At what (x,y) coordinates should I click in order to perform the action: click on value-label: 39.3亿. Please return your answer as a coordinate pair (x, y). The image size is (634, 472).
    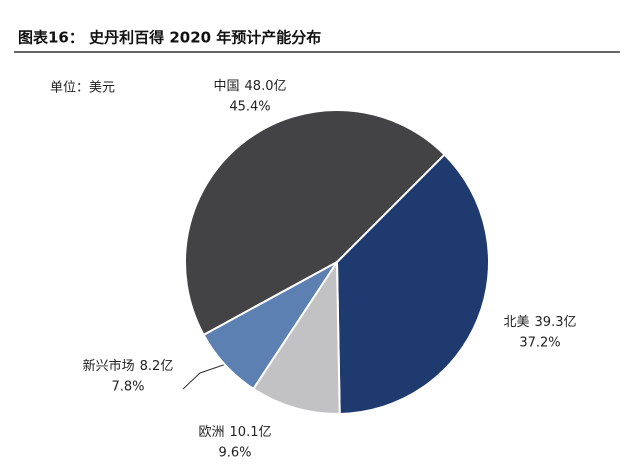
    Looking at the image, I should click on (556, 322).